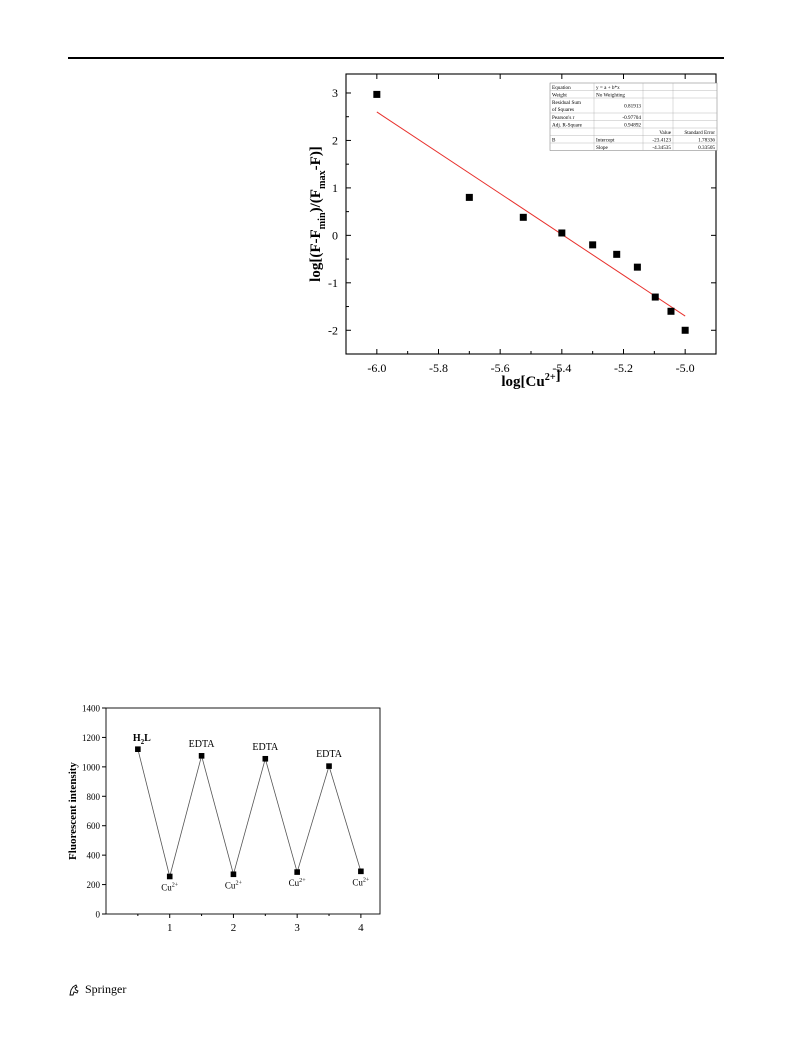  What do you see at coordinates (632, 125) in the screenshot?
I see `table-cell: 0.94892` at bounding box center [632, 125].